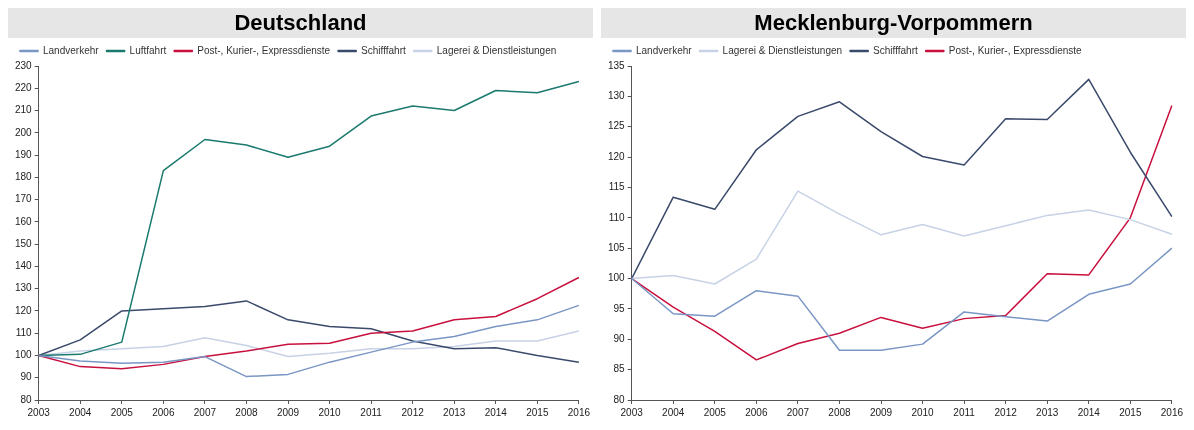 The image size is (1194, 430). Describe the element at coordinates (24, 266) in the screenshot. I see `y-tick-label: 140` at that location.